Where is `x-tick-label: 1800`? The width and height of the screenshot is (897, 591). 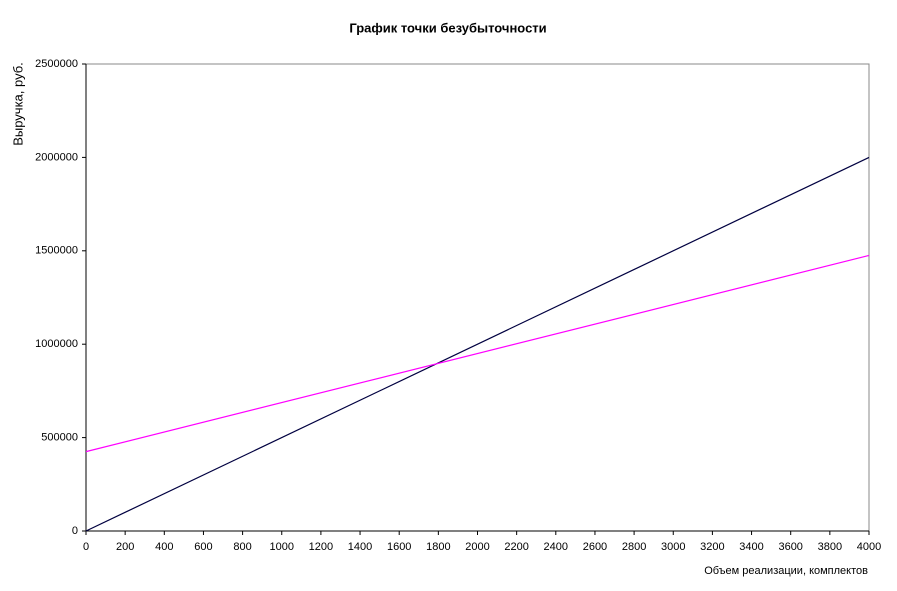
x-tick-label: 1800 is located at coordinates (438, 547).